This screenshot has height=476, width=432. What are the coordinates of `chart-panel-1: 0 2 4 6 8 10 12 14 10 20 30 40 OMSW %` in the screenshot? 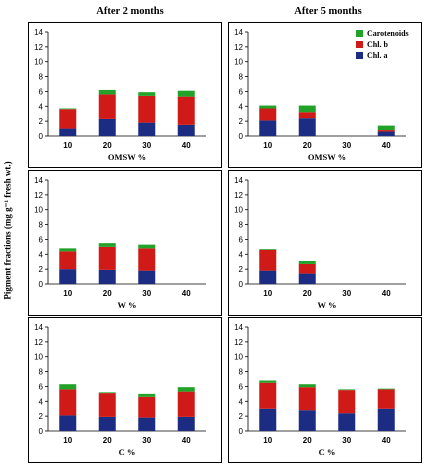 It's located at (125, 95).